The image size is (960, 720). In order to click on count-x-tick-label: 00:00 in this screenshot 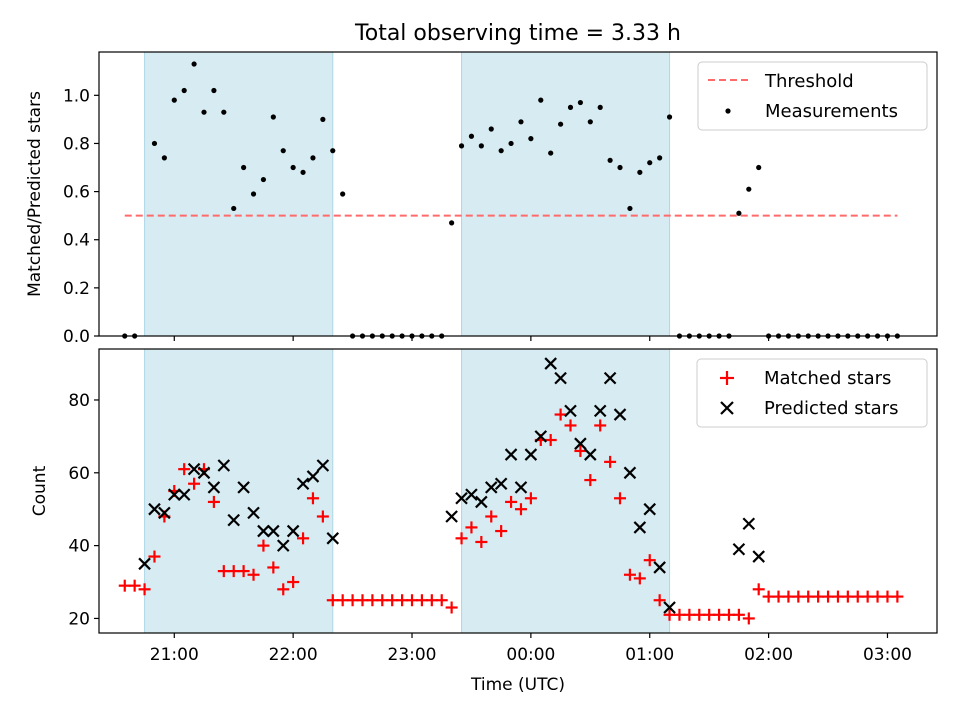, I will do `click(530, 655)`.